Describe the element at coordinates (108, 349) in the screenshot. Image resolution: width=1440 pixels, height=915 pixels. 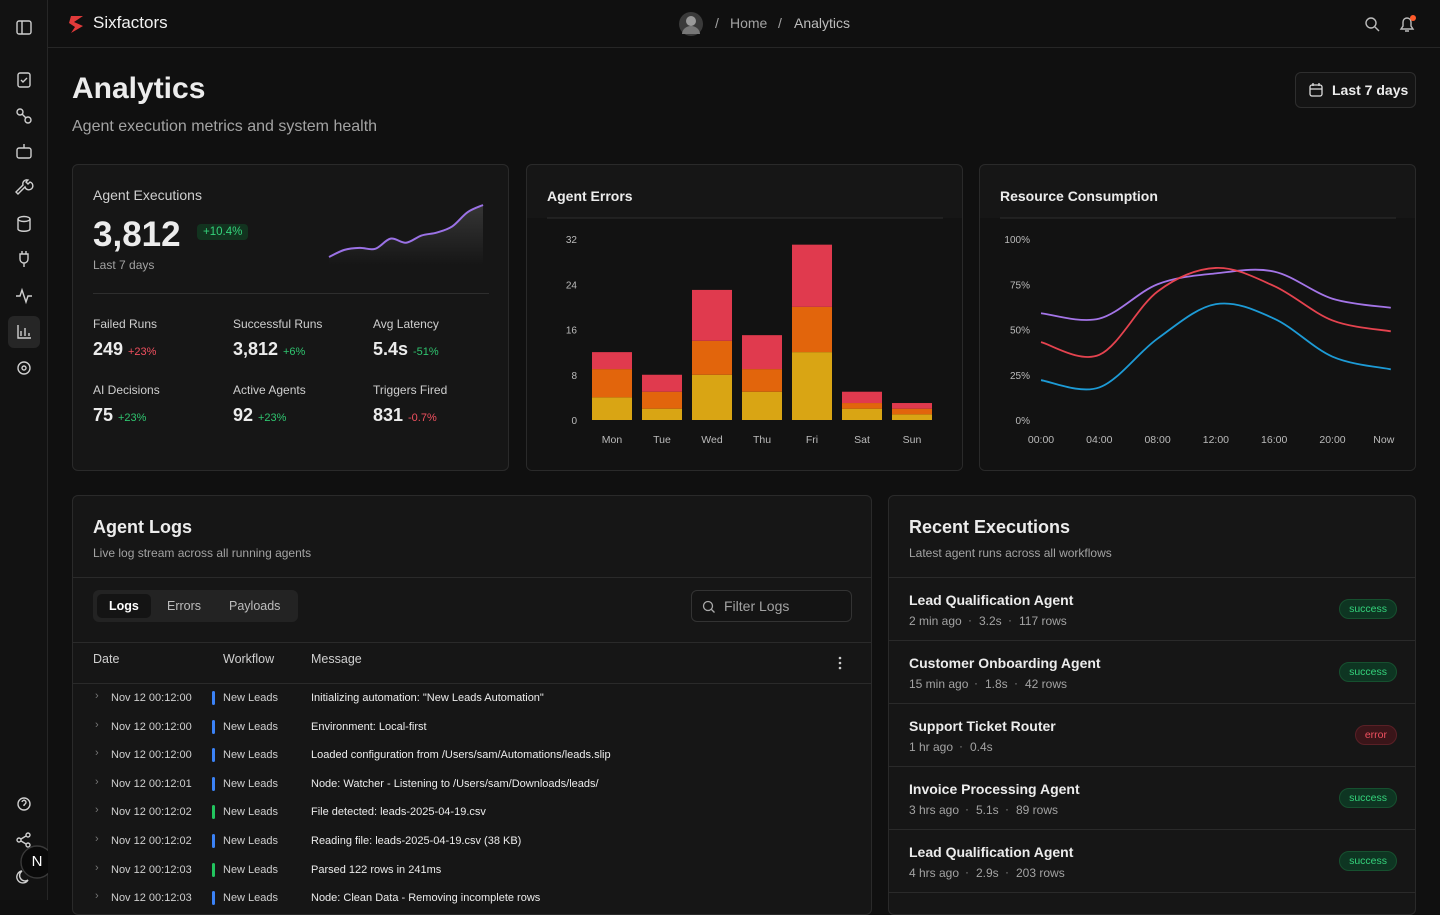
I see `metric-value: 249` at that location.